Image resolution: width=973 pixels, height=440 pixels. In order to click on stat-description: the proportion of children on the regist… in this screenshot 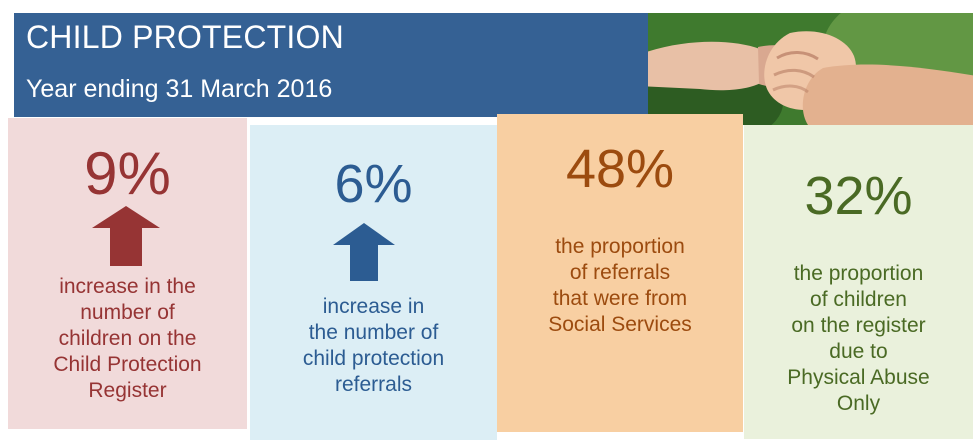, I will do `click(858, 338)`.